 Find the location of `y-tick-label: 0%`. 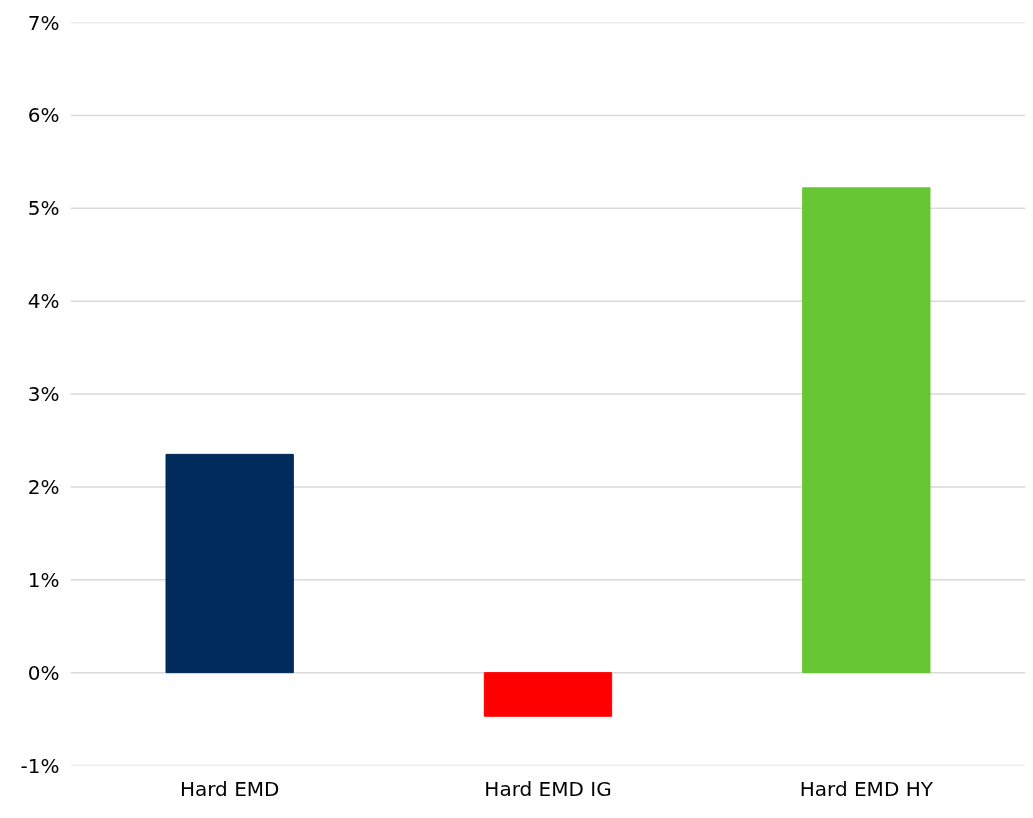

y-tick-label: 0% is located at coordinates (43, 672).